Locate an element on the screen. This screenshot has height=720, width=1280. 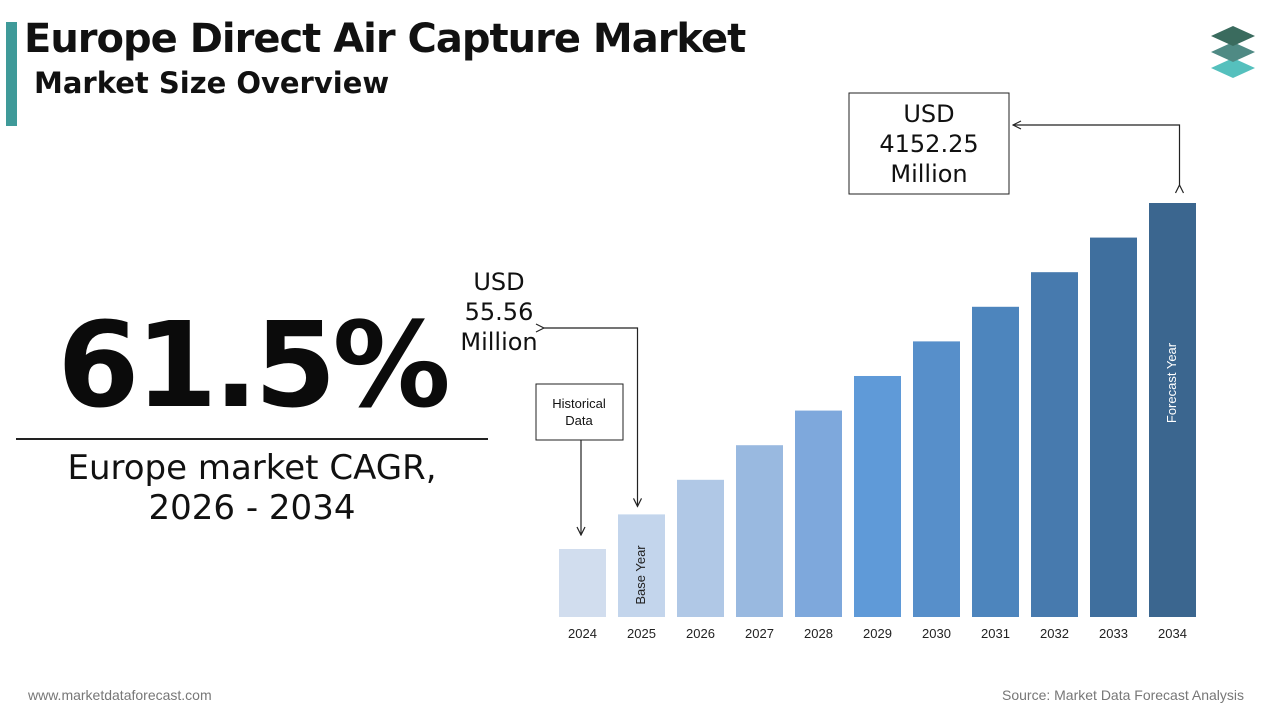
x-tick-2032: 2032 is located at coordinates (1054, 633).